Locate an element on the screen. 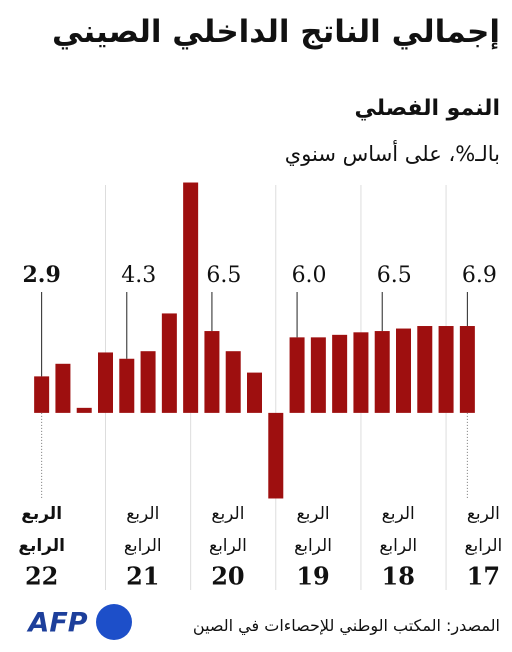 This screenshot has width=512, height=652. source: المصدر: المكتب الوطني للإحصاءات في الصين is located at coordinates (346, 625).